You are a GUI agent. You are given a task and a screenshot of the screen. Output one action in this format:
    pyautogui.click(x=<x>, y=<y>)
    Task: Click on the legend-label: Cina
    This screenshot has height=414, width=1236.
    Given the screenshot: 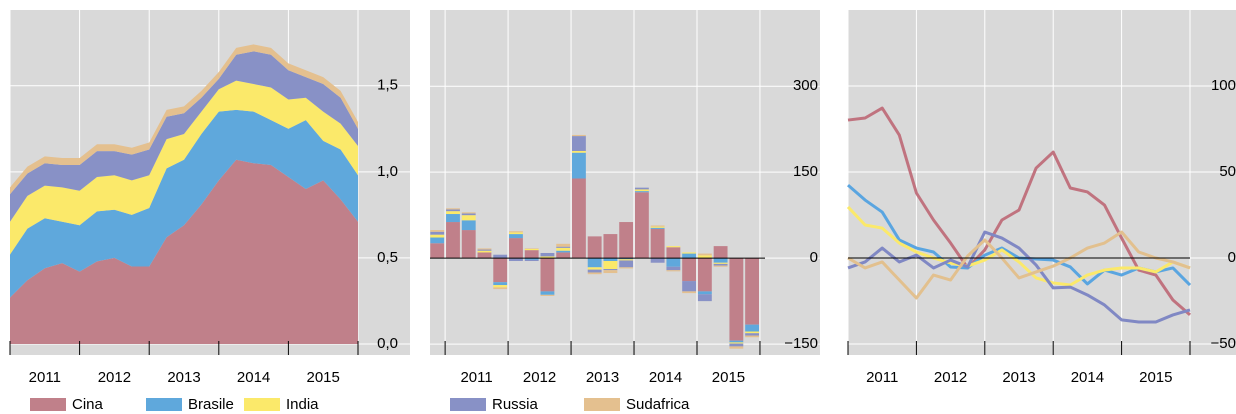 What is the action you would take?
    pyautogui.click(x=88, y=404)
    